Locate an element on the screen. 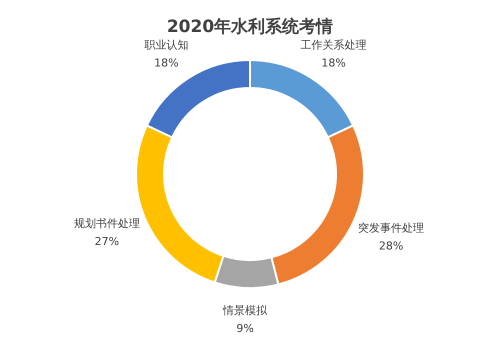 This screenshot has height=337, width=500. slice-label: 规划书件处理 is located at coordinates (107, 223).